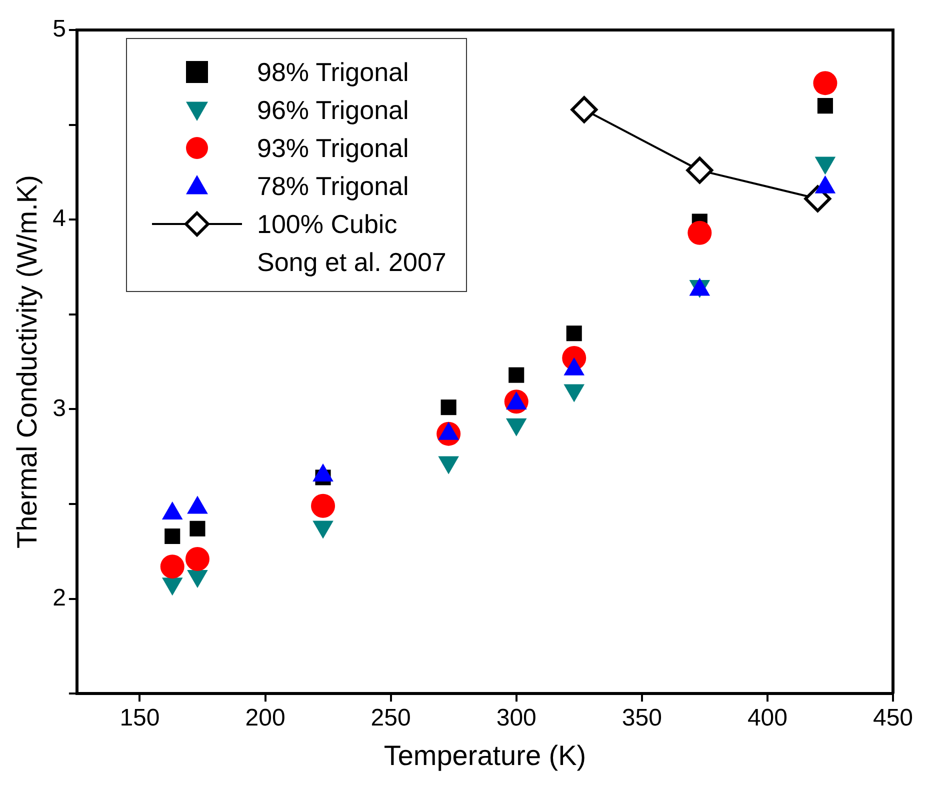 The height and width of the screenshot is (788, 928). Describe the element at coordinates (265, 718) in the screenshot. I see `x-tick-label: 200` at that location.